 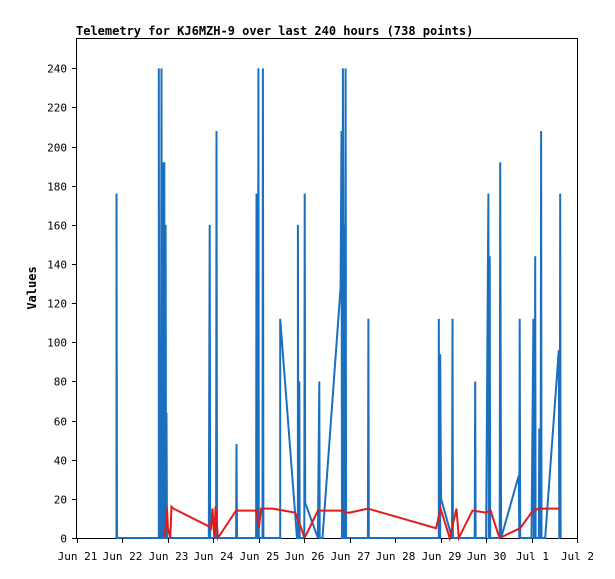 What do you see at coordinates (577, 556) in the screenshot?
I see `x-tick-label: Jul 2` at bounding box center [577, 556].